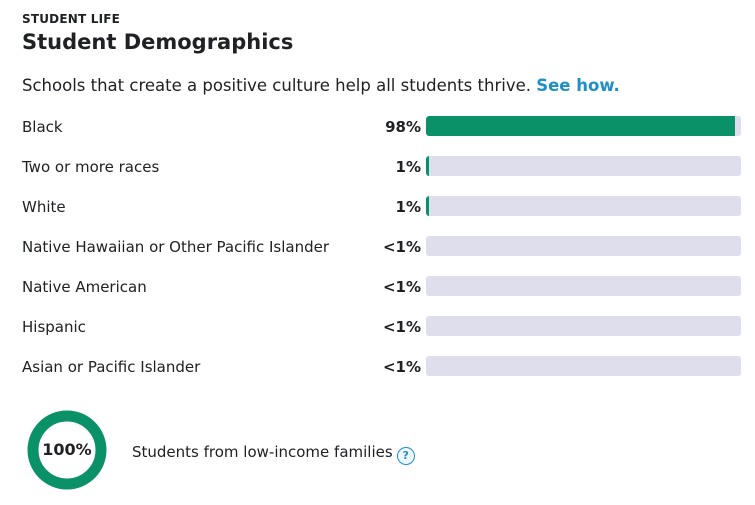  What do you see at coordinates (42, 127) in the screenshot?
I see `bar-category-label: Black` at bounding box center [42, 127].